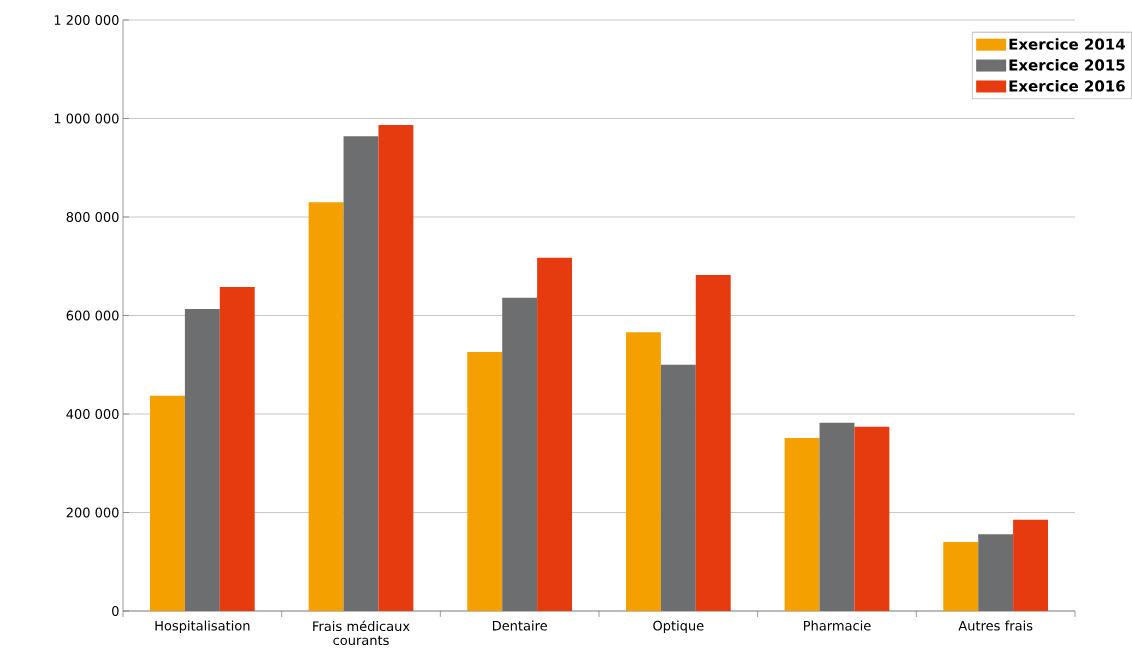 The image size is (1132, 663). I want to click on y-tick-label: 600 000, so click(92, 315).